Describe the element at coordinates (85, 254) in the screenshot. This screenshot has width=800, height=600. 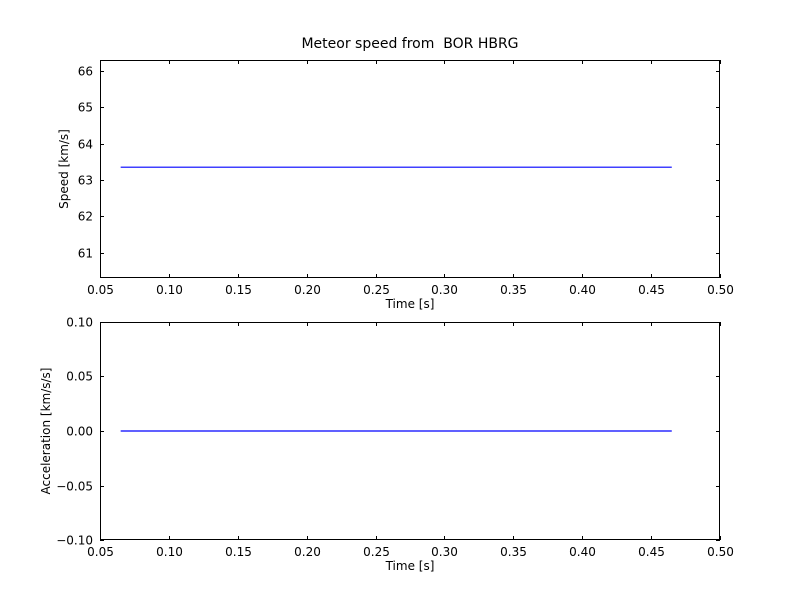
I see `y-tick-label: 61` at that location.